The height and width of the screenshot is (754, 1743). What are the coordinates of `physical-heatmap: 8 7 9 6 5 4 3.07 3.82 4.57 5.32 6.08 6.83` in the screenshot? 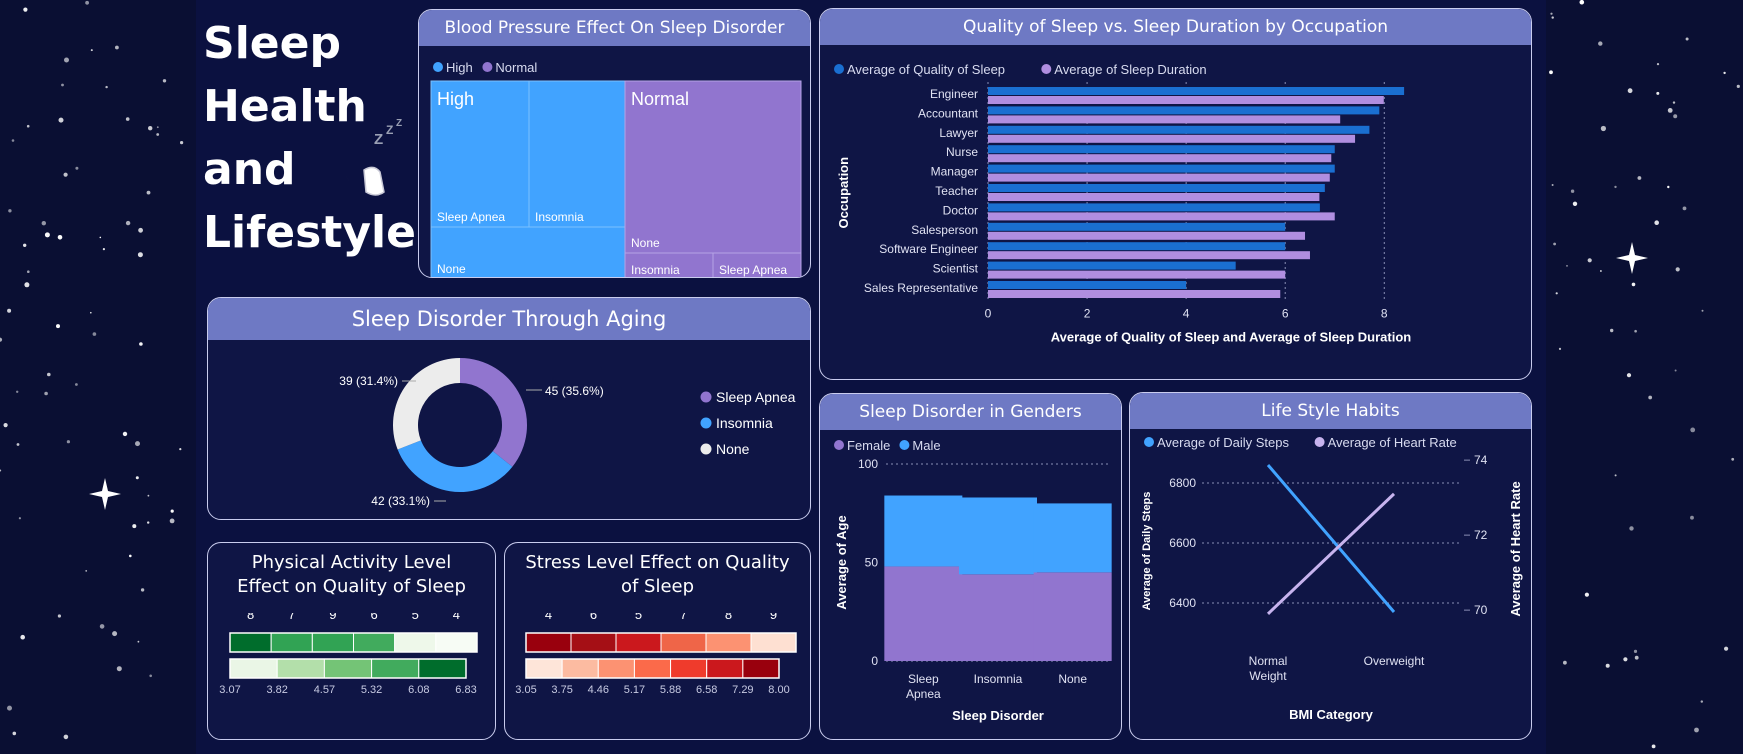 It's located at (348, 654).